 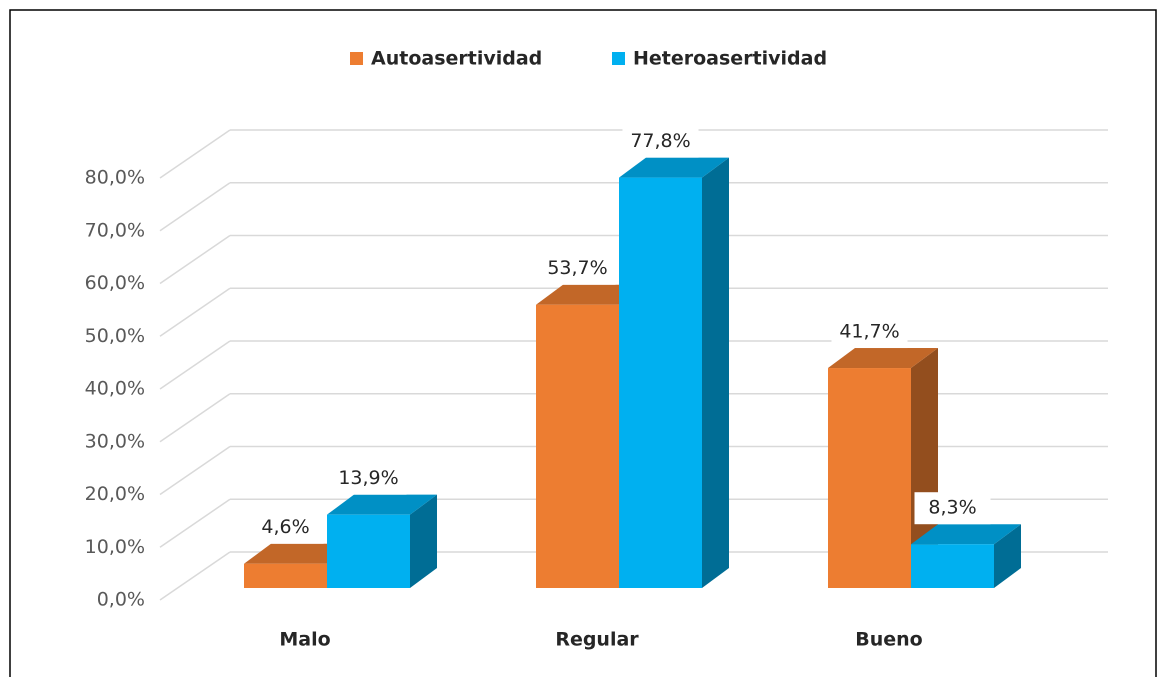 I want to click on x-tick-label: Bueno, so click(x=888, y=640).